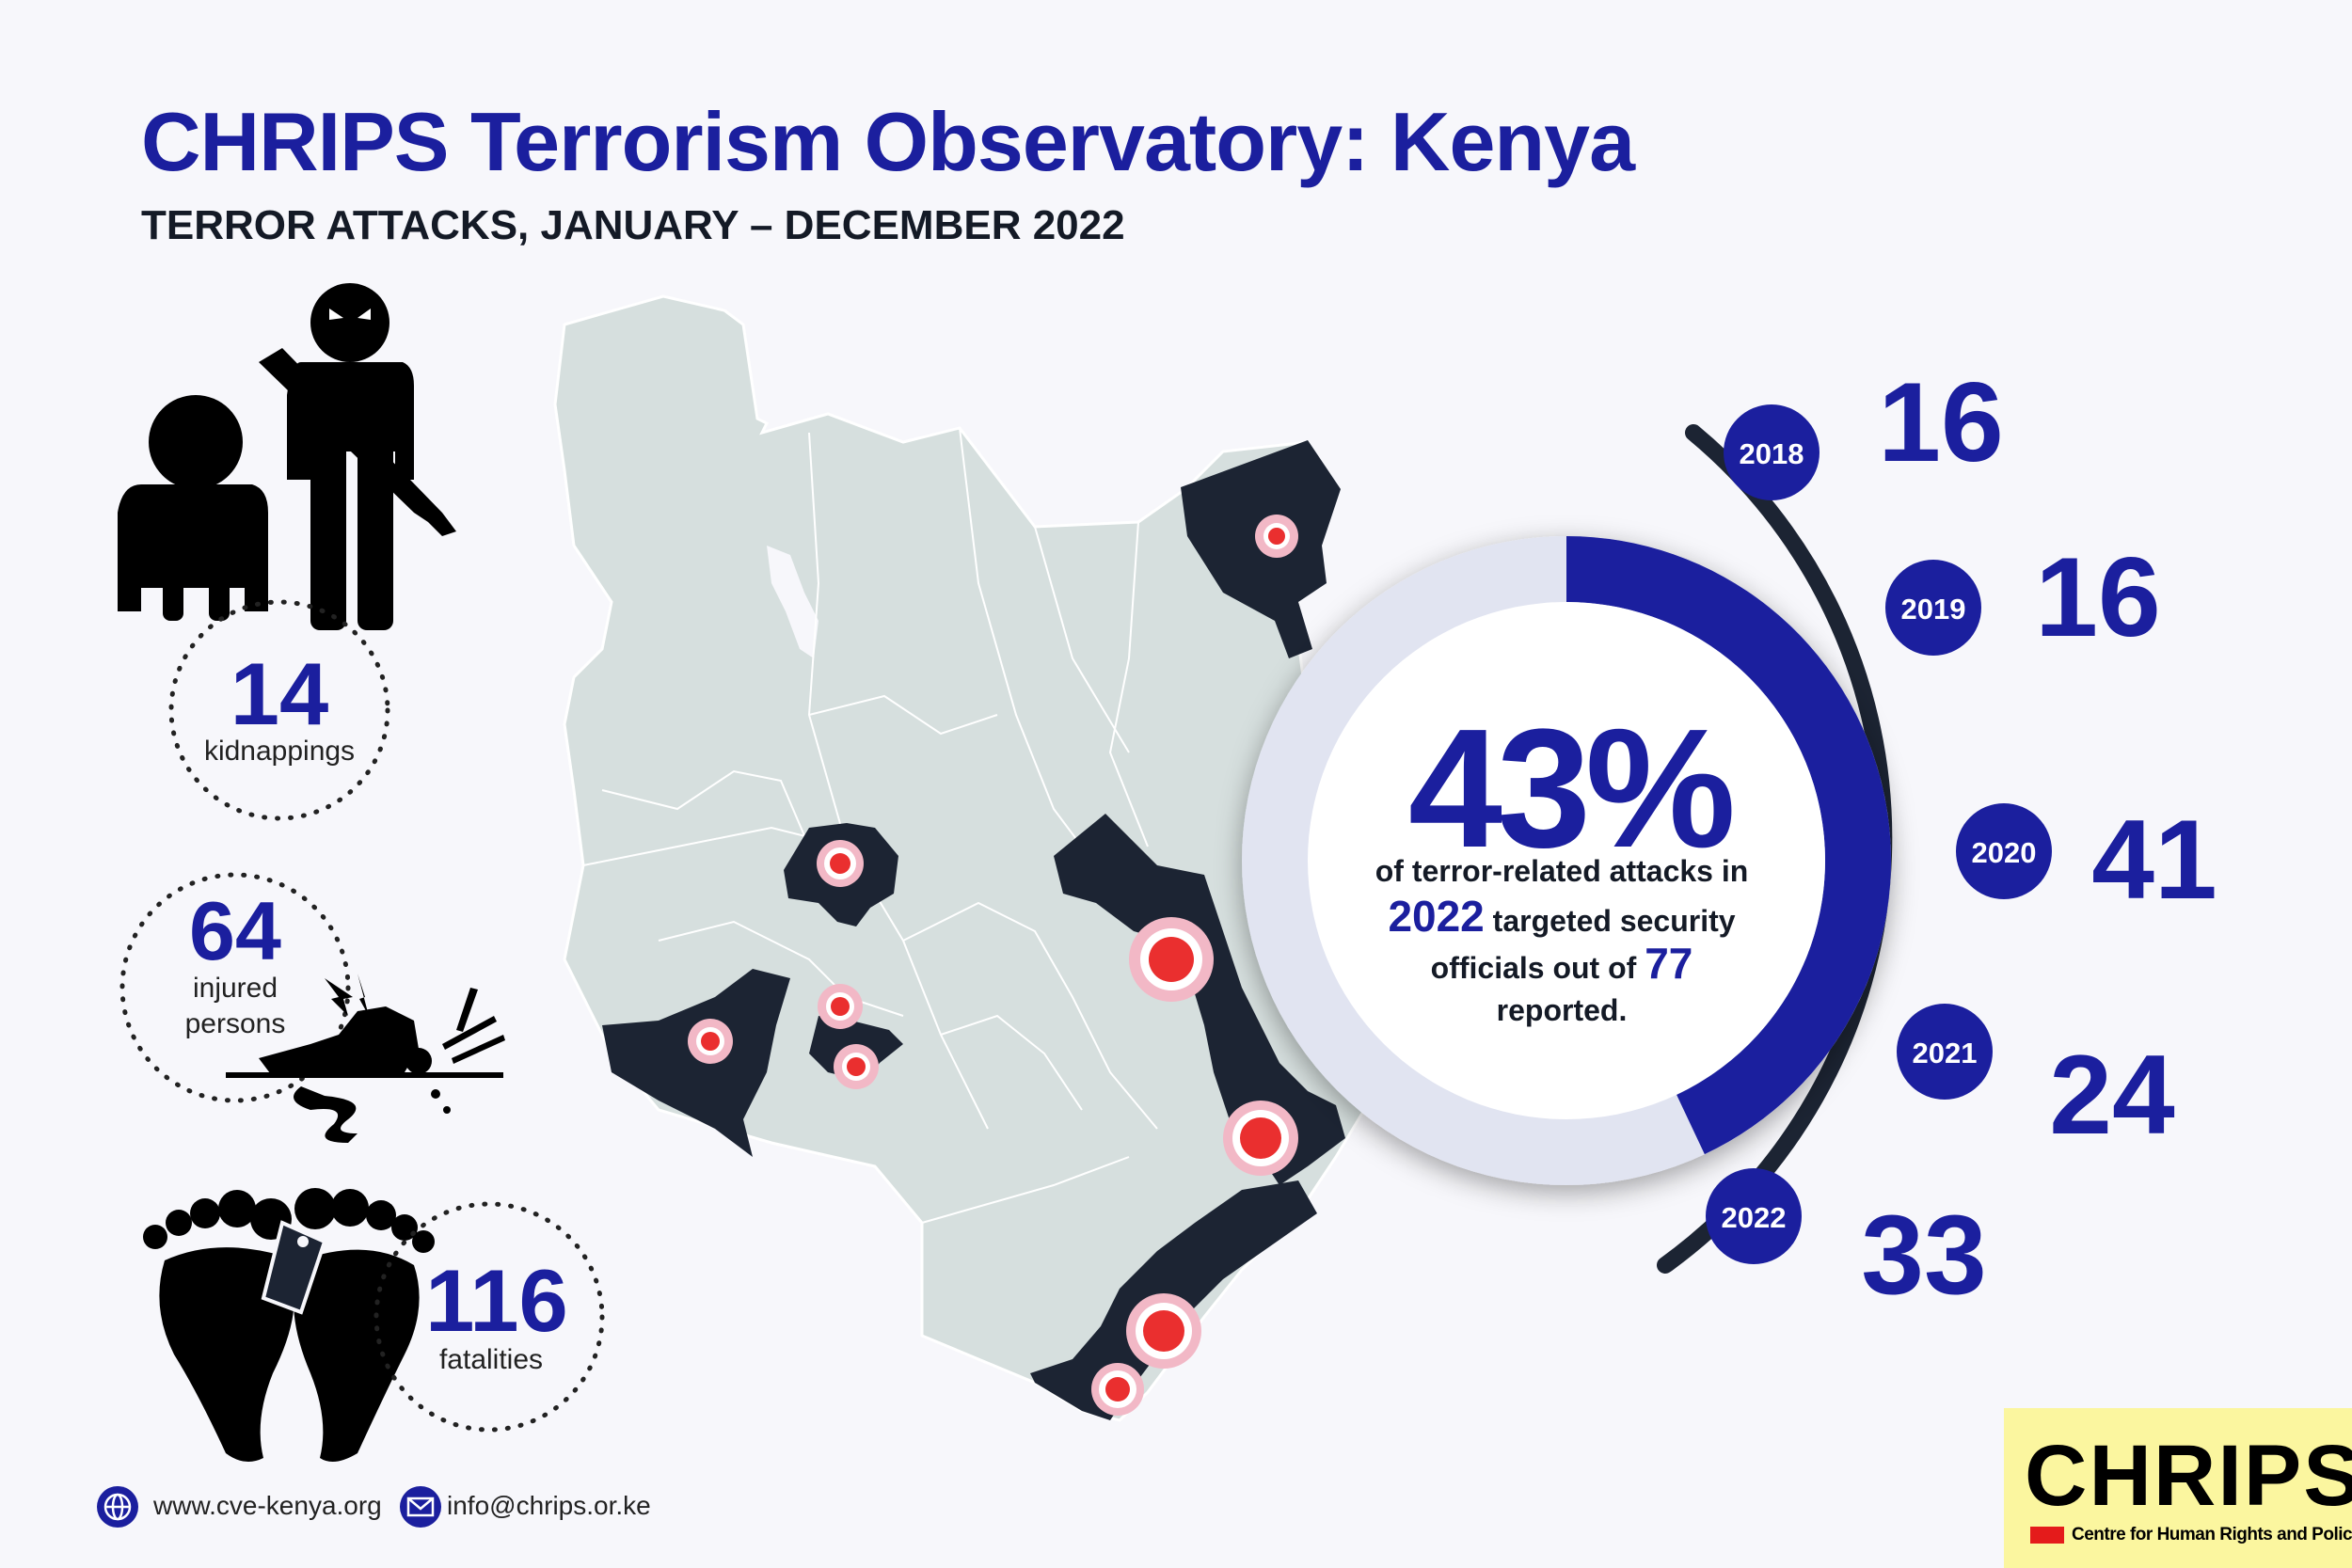 The width and height of the screenshot is (2352, 1568). Describe the element at coordinates (1945, 1053) in the screenshot. I see `timeline-year: 2021` at that location.